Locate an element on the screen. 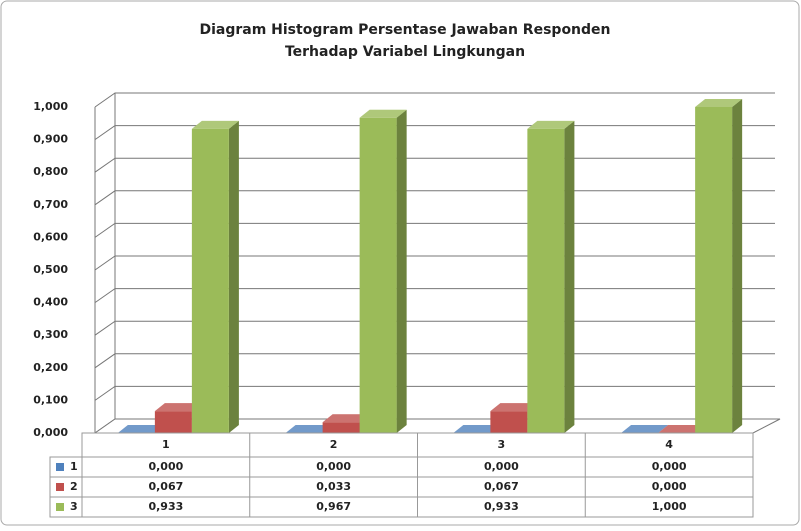 Image resolution: width=801 pixels, height=531 pixels. y-tick-label: 0,900 is located at coordinates (50, 139).